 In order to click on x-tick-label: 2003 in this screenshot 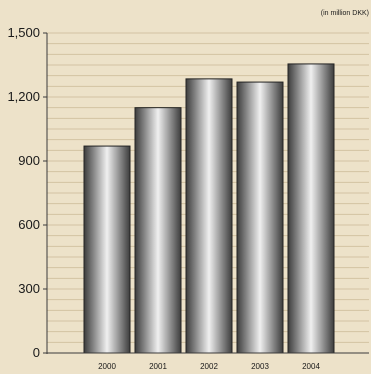, I will do `click(260, 366)`.